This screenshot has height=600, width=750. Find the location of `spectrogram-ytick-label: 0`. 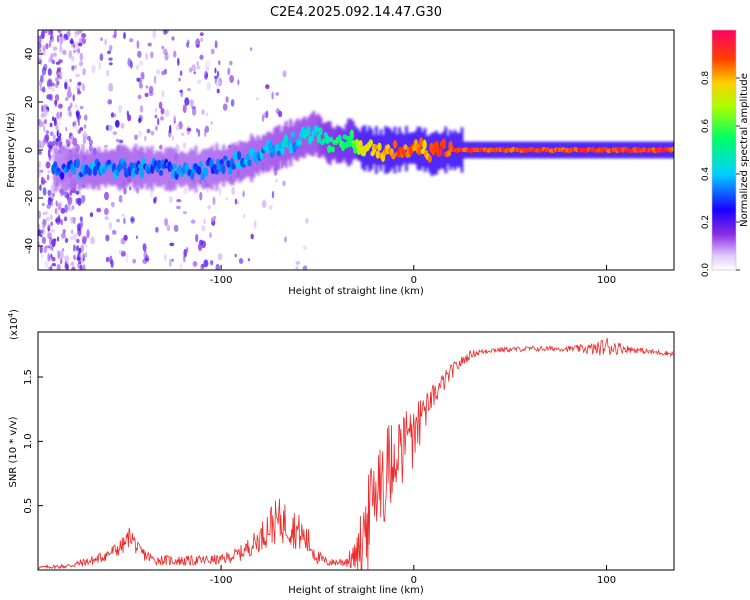

spectrogram-ytick-label: 0 is located at coordinates (29, 150).